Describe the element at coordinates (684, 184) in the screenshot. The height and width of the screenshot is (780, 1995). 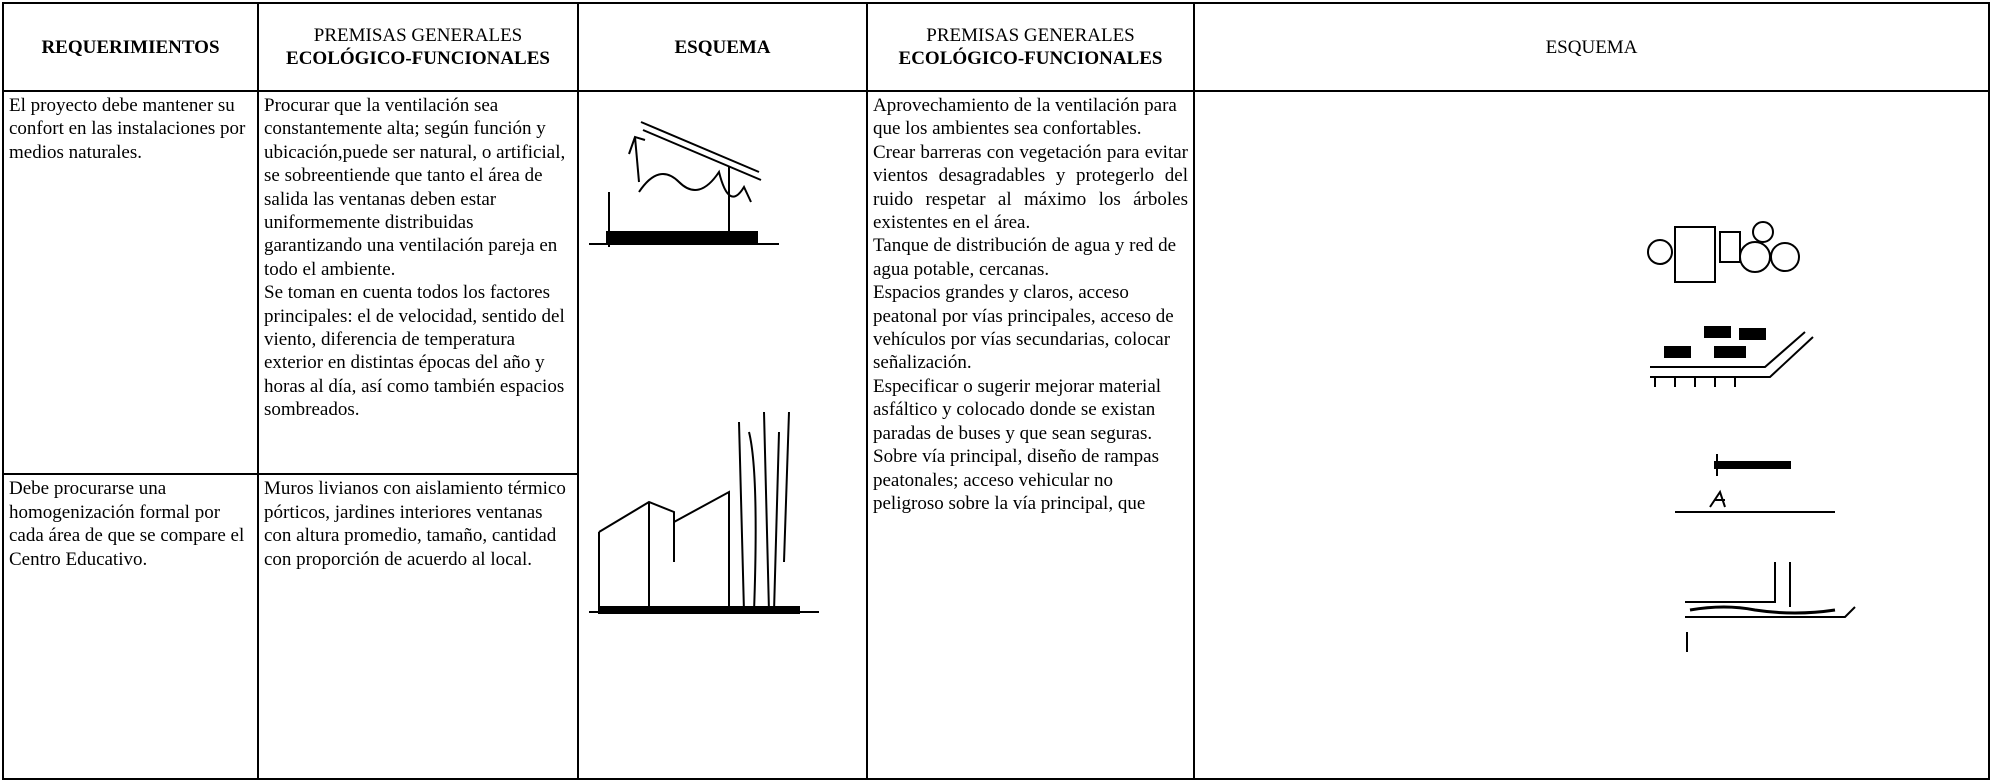
I see `sketch-ventilation` at that location.